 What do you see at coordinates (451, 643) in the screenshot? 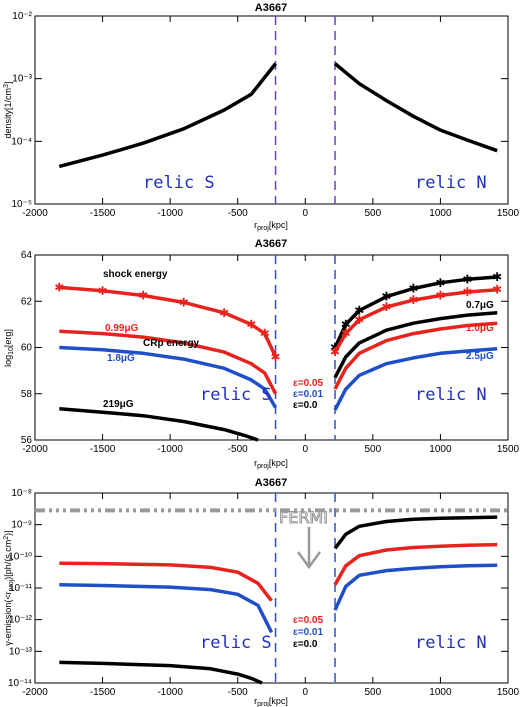
I see `panel3-relic-n-label: relic N` at bounding box center [451, 643].